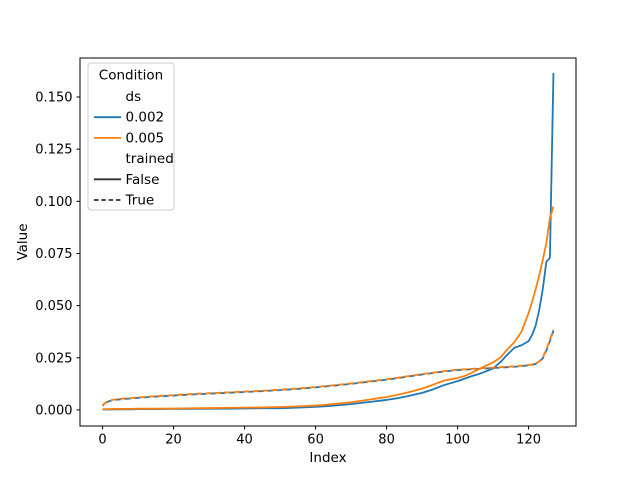 The width and height of the screenshot is (640, 480). Describe the element at coordinates (131, 76) in the screenshot. I see `legend-title: Condition` at that location.